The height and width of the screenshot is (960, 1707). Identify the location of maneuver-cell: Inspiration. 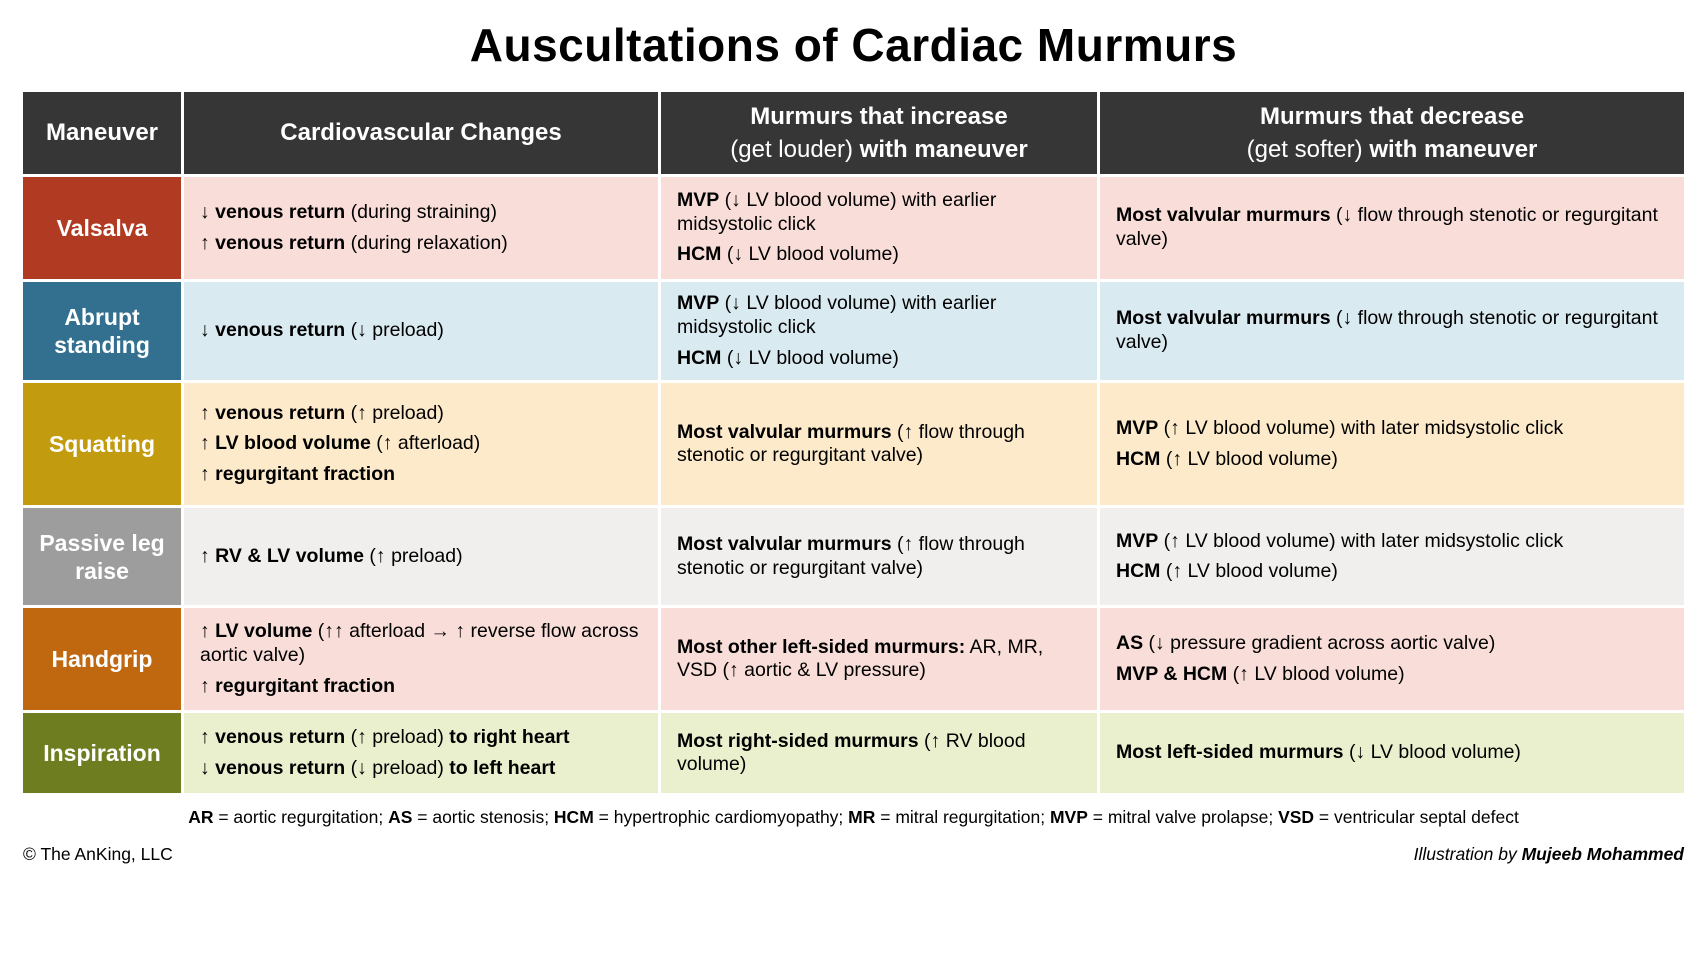
(102, 753).